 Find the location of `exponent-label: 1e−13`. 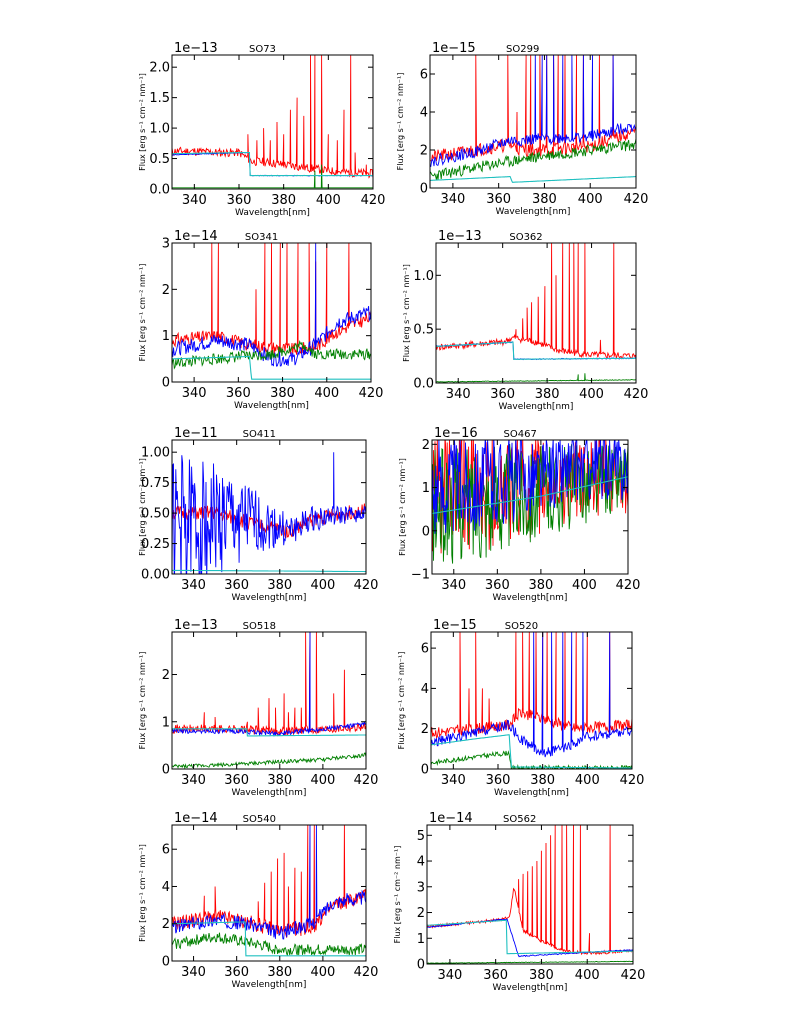

exponent-label: 1e−13 is located at coordinates (196, 625).